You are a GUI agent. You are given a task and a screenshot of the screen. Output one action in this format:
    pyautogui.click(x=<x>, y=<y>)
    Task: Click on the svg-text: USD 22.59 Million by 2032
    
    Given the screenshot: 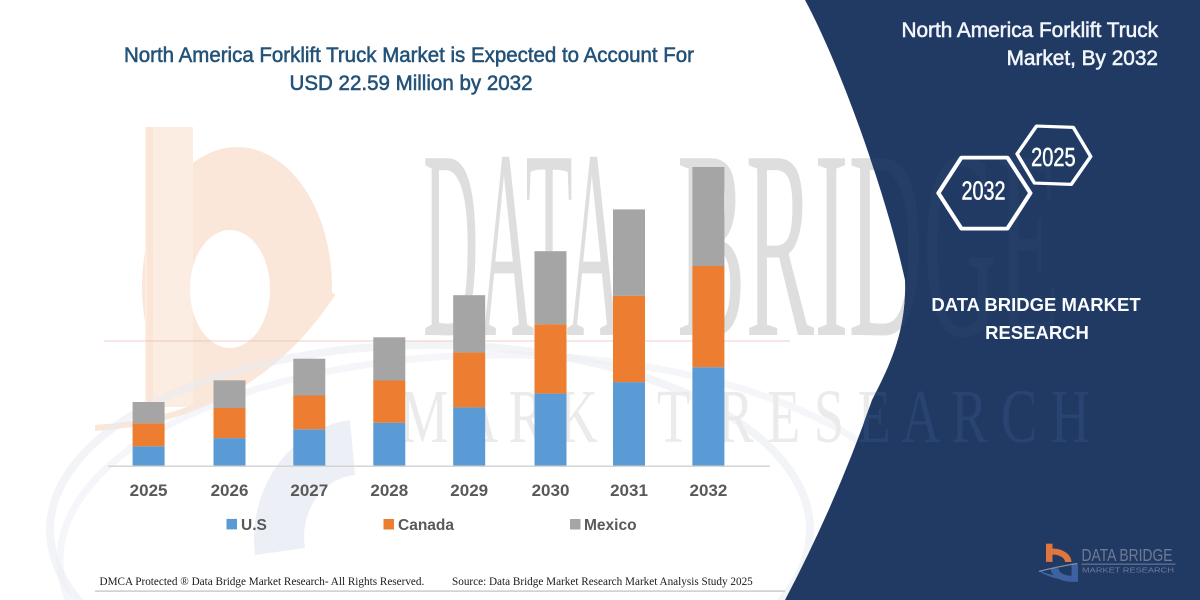 What is the action you would take?
    pyautogui.click(x=411, y=83)
    